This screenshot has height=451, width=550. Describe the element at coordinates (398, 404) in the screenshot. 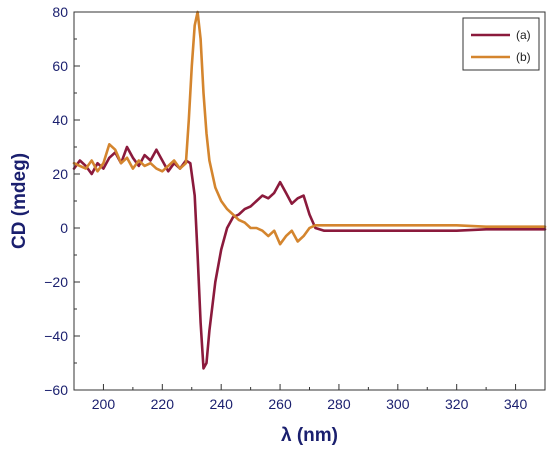

I see `x-tick-label: 300` at that location.